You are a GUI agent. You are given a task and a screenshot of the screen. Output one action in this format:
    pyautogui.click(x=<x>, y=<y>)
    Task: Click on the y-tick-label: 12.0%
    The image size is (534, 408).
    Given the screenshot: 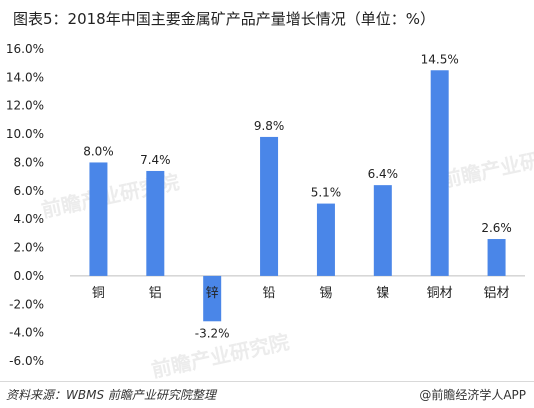 What is the action you would take?
    pyautogui.click(x=25, y=106)
    